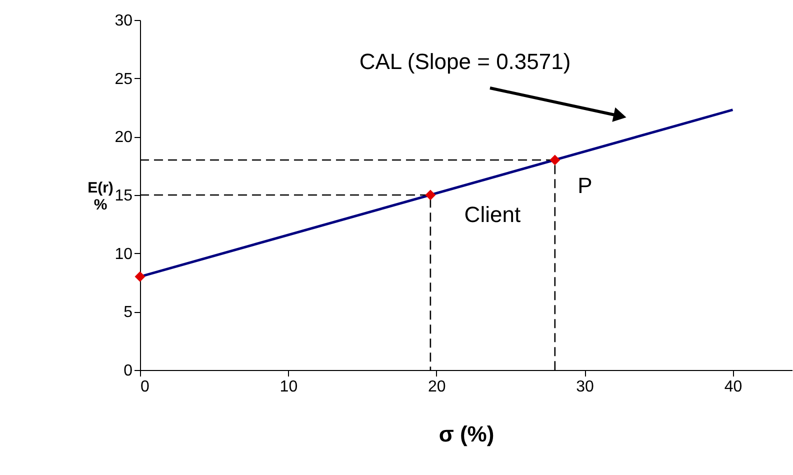 This screenshot has height=475, width=793. Describe the element at coordinates (123, 21) in the screenshot. I see `y-tick-label: 30` at that location.